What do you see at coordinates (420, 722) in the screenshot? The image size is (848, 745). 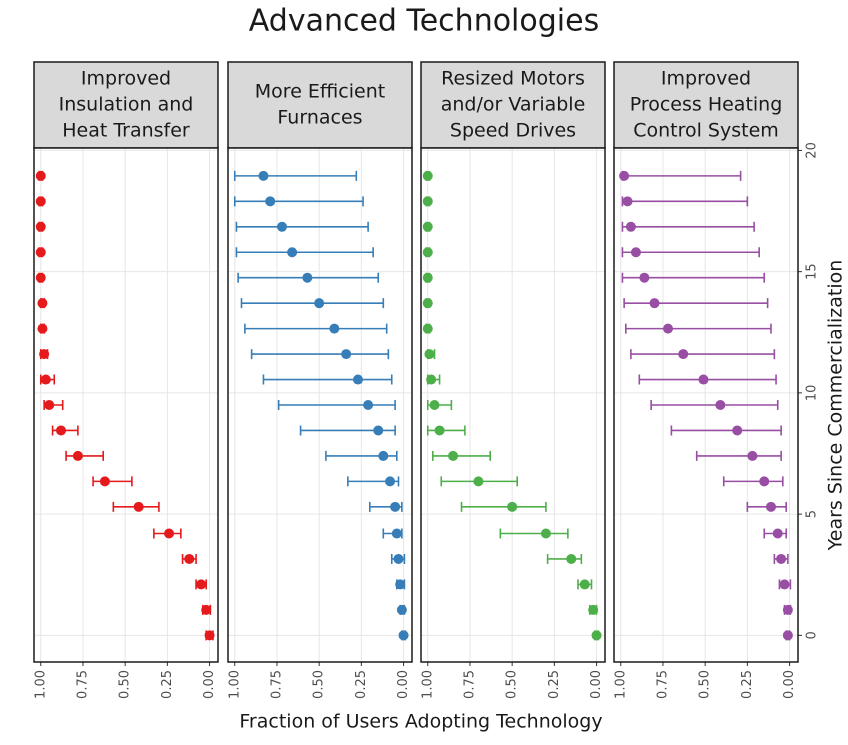 I see `x-axis-label: Fraction of Users Adopting Technology` at bounding box center [420, 722].